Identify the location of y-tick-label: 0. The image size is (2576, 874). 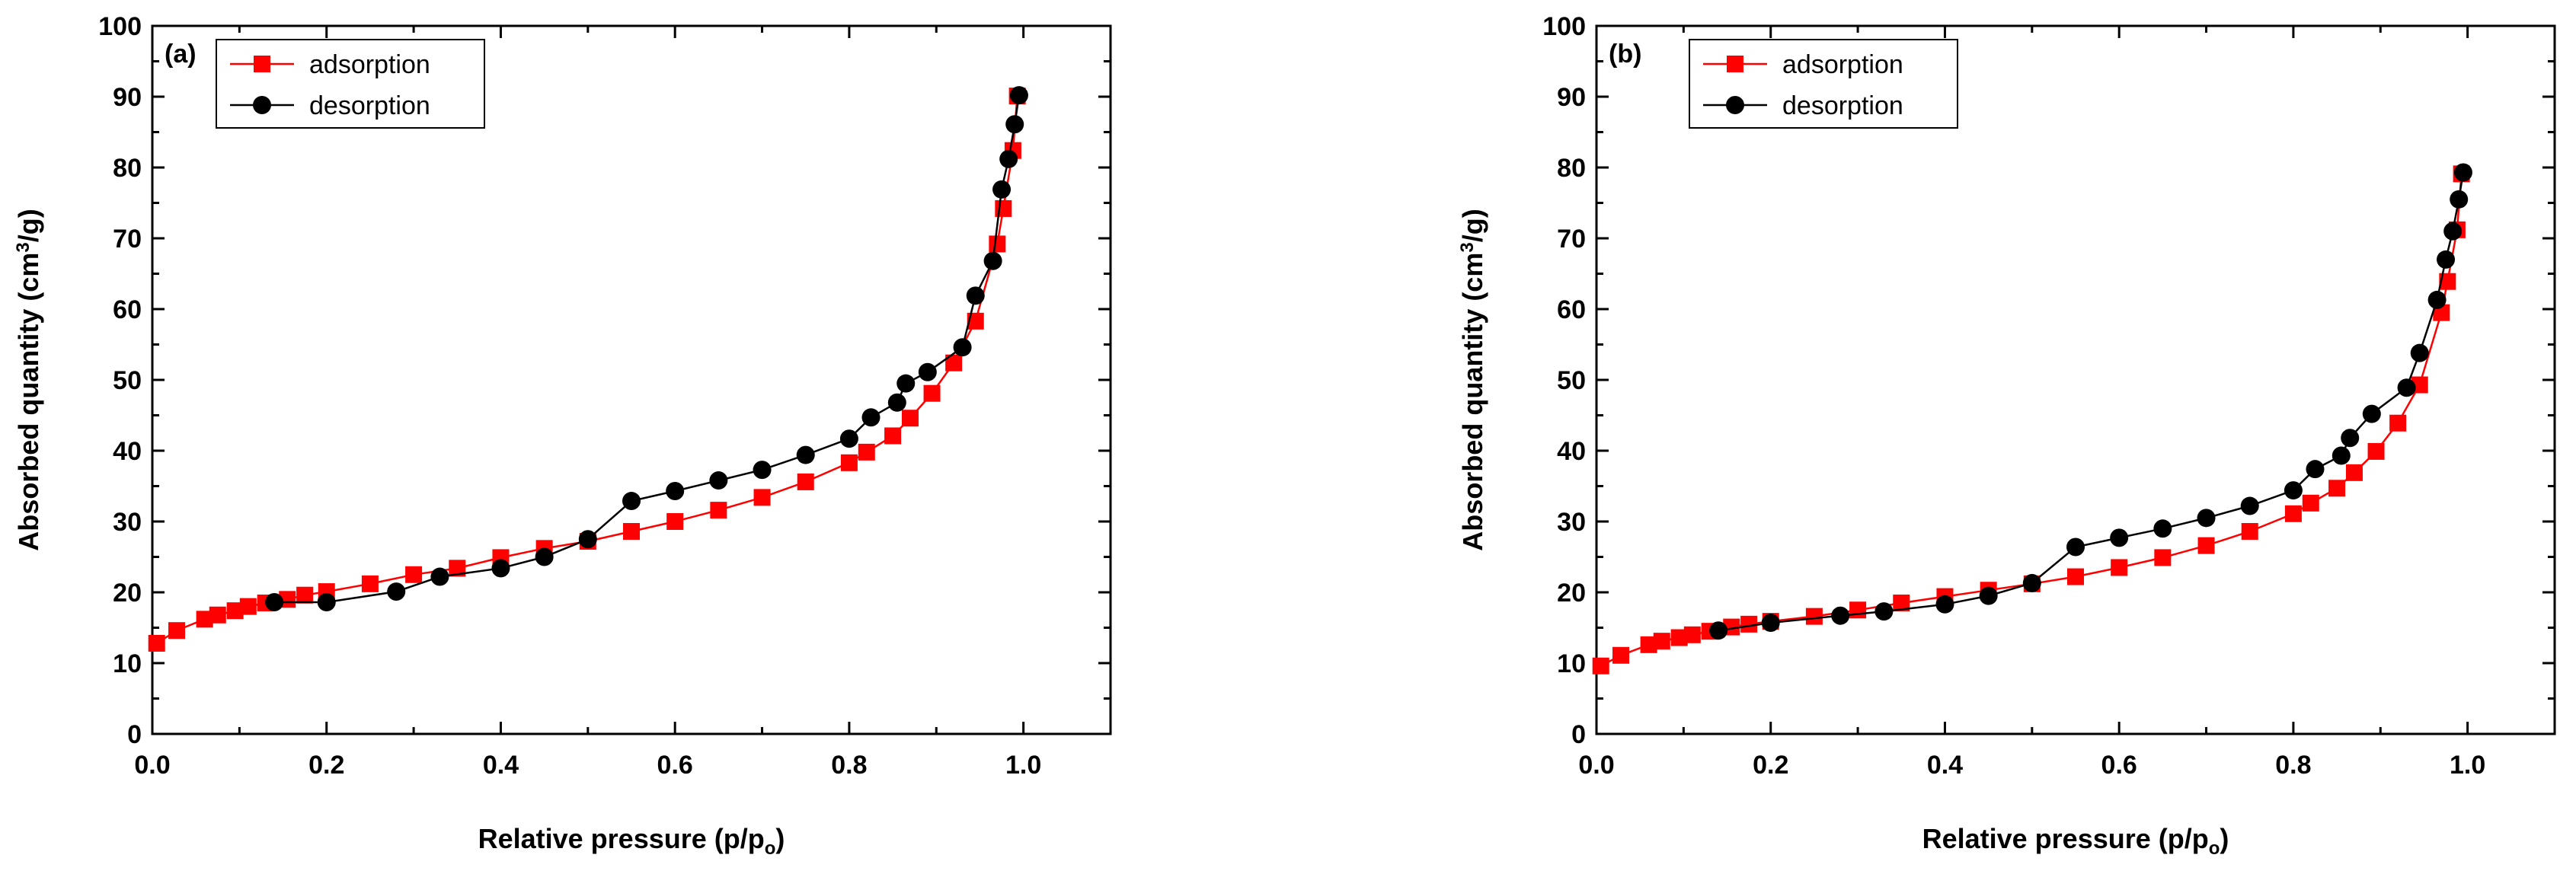
(1578, 734).